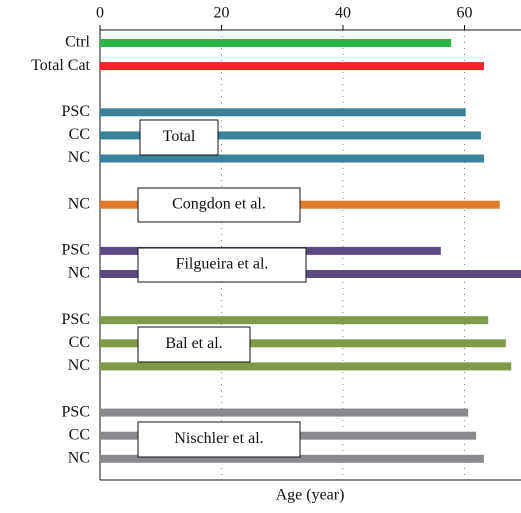 The image size is (521, 513). Describe the element at coordinates (100, 13) in the screenshot. I see `x-tick-label: 0` at that location.